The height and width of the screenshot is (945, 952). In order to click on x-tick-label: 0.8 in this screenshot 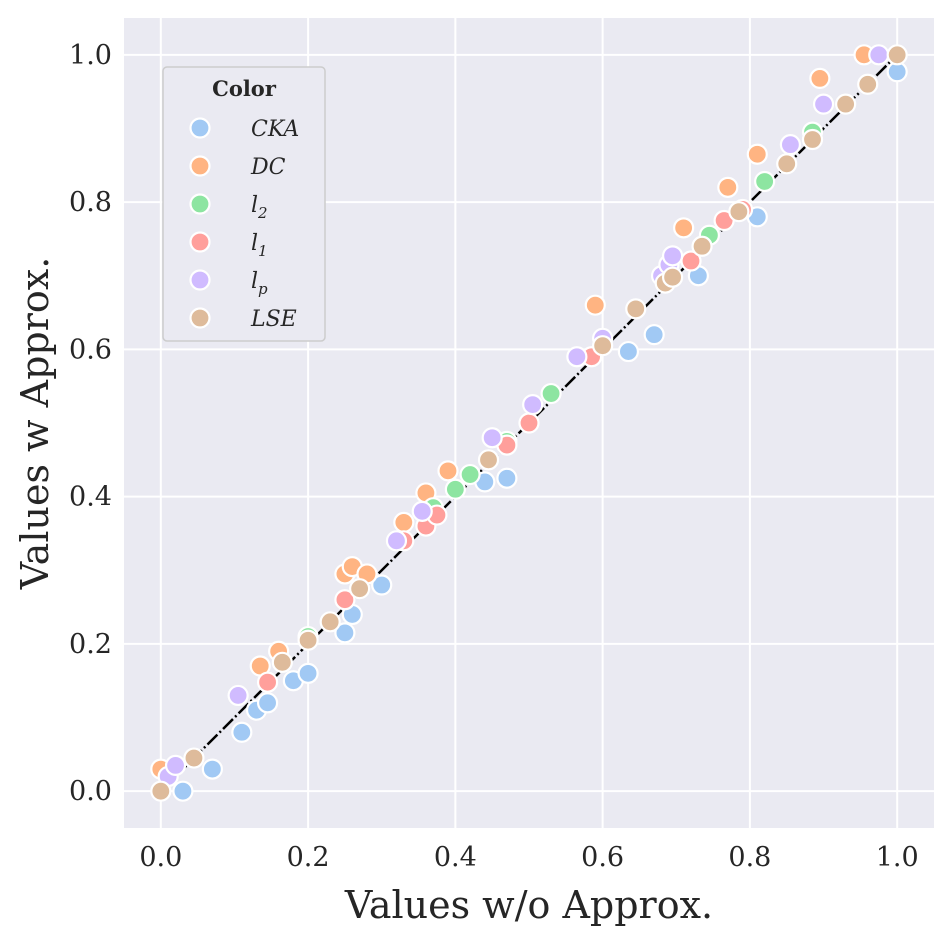, I will do `click(749, 857)`.